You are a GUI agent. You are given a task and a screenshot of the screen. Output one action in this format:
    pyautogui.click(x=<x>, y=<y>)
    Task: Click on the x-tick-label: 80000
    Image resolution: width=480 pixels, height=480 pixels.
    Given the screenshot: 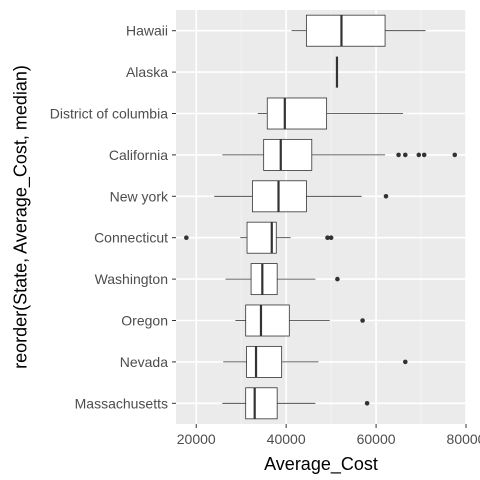 What is the action you would take?
    pyautogui.click(x=463, y=439)
    